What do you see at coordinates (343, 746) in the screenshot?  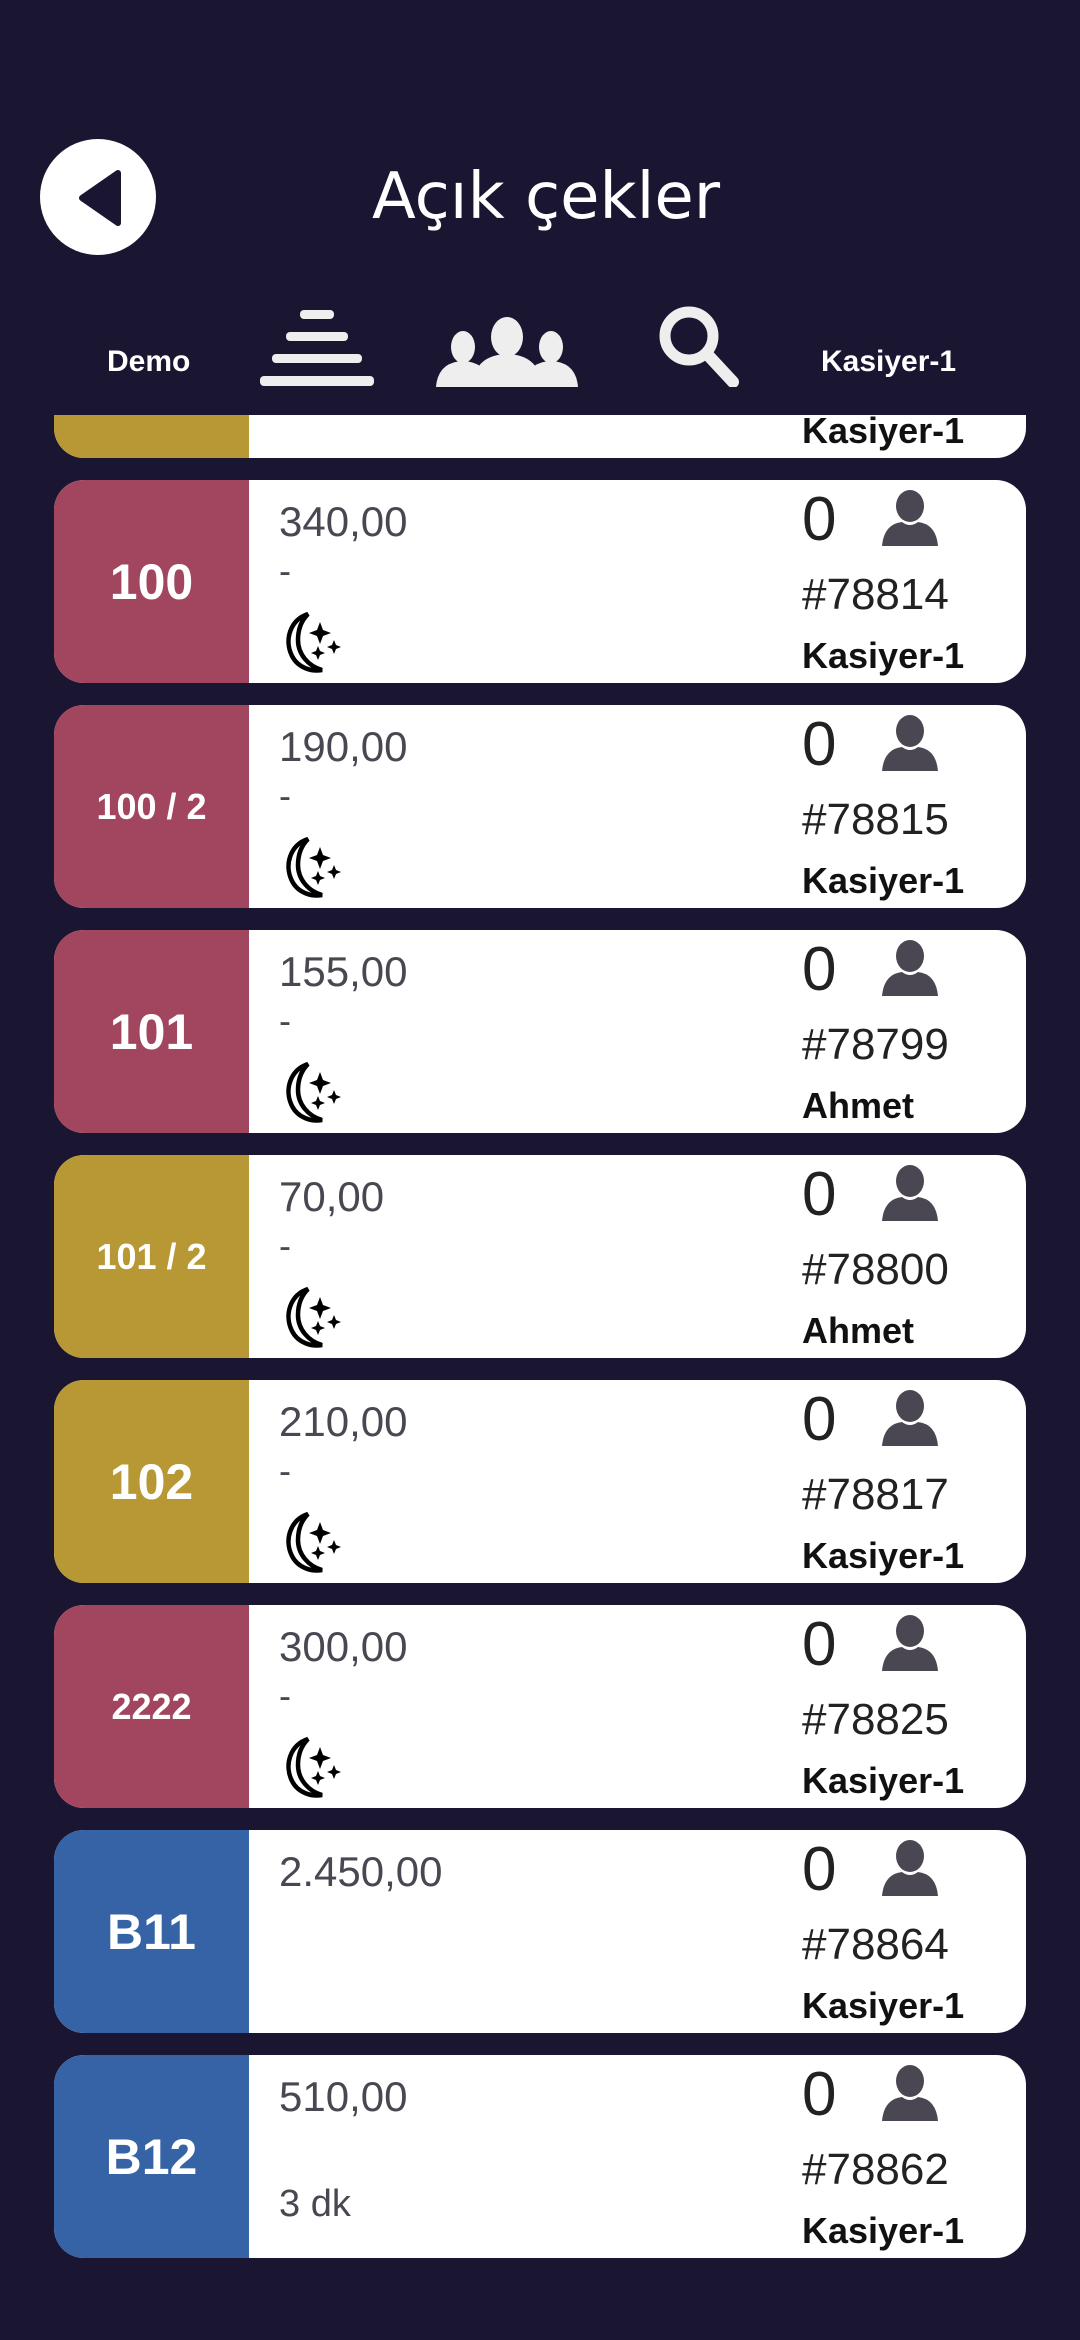 I see `check-amount: 190,00` at bounding box center [343, 746].